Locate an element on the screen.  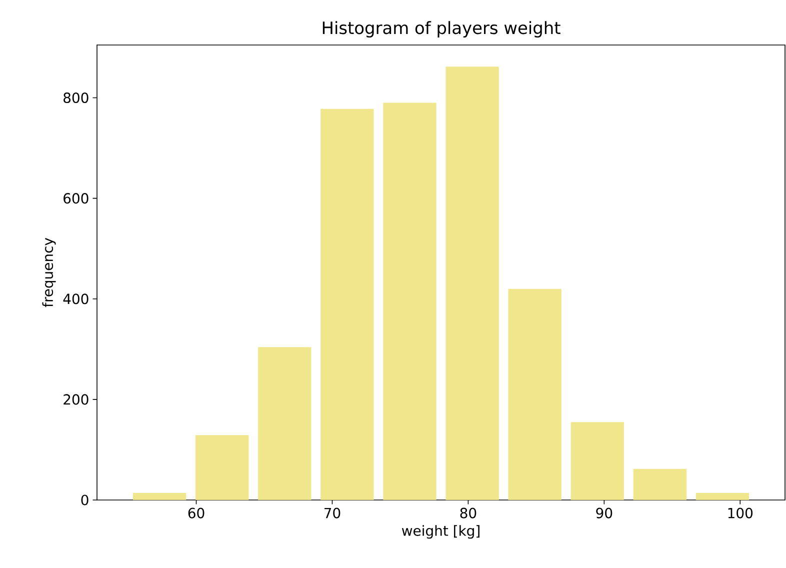
x-tick-label: 100 is located at coordinates (740, 513).